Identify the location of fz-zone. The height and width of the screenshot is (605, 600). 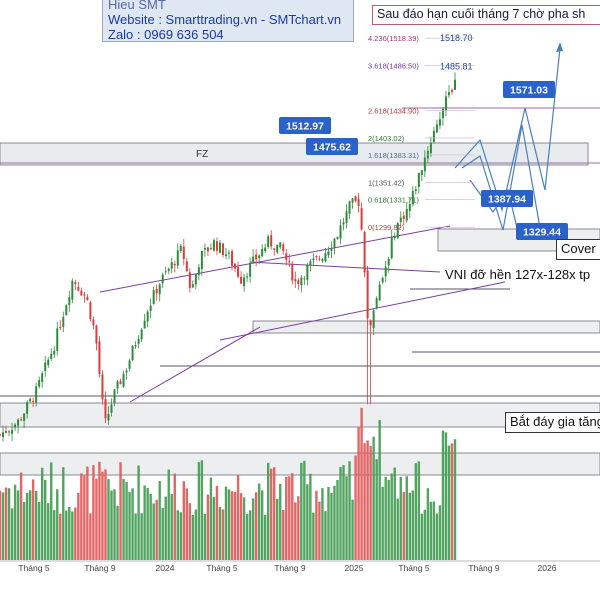
(294, 154).